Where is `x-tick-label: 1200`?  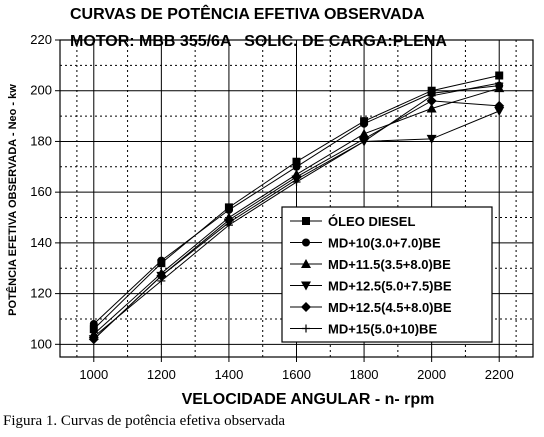 x-tick-label: 1200 is located at coordinates (161, 374).